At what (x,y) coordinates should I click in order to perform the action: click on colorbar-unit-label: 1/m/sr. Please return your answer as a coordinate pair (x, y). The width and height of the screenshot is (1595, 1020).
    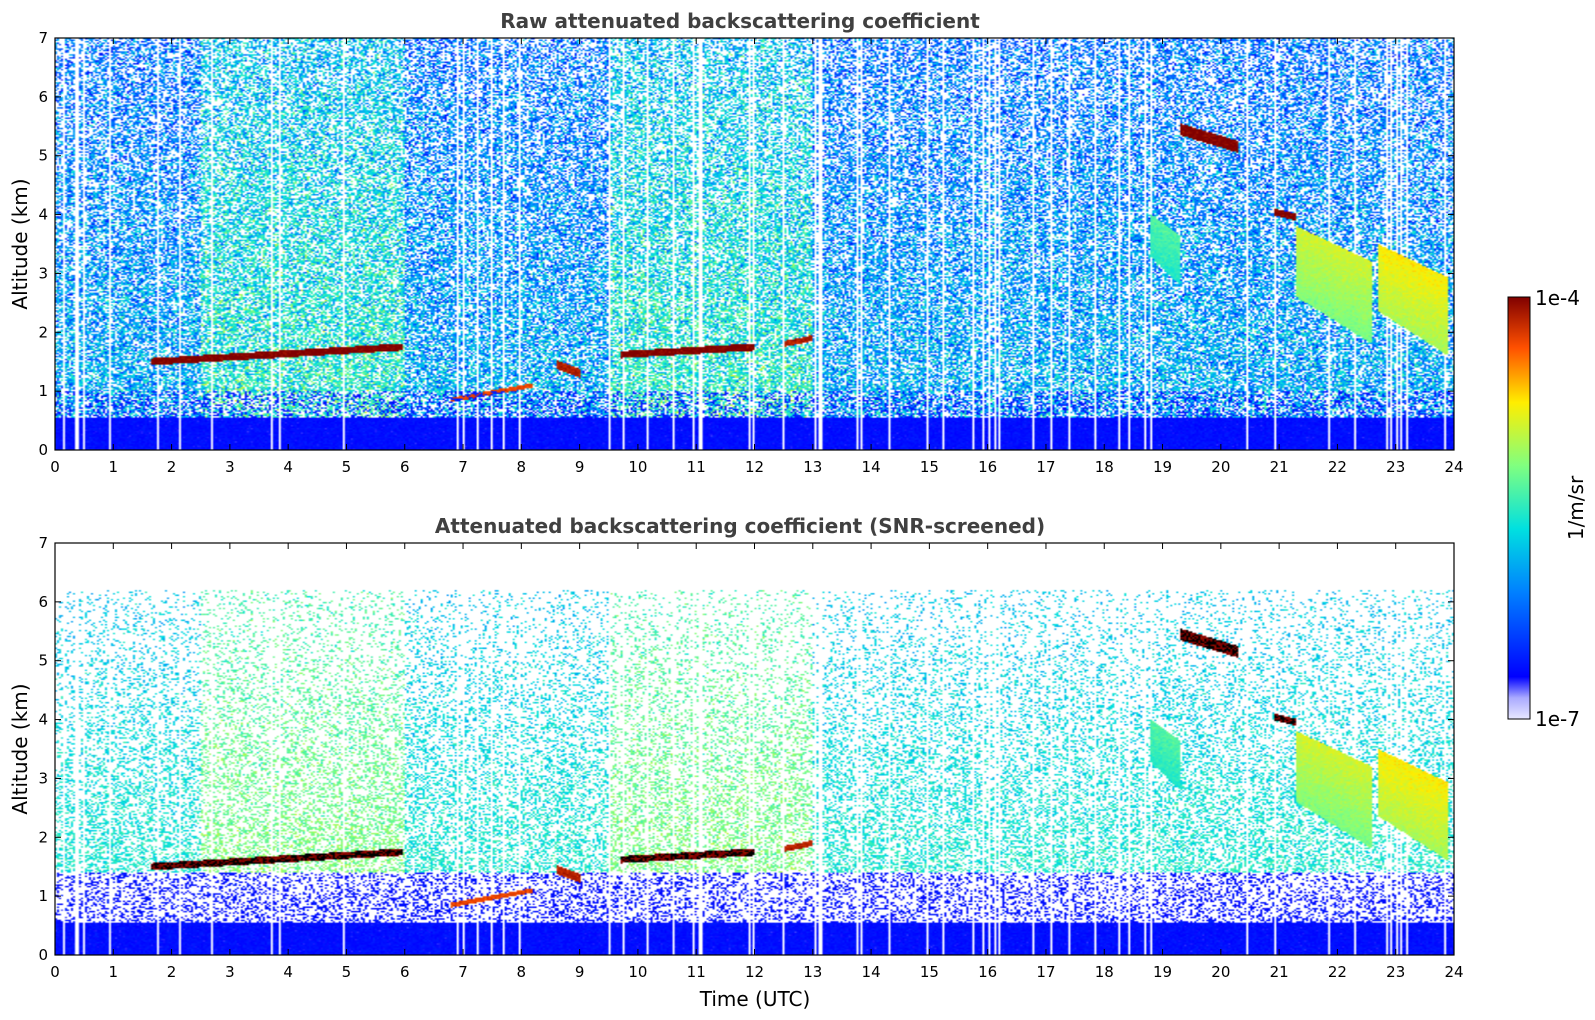
    Looking at the image, I should click on (1576, 507).